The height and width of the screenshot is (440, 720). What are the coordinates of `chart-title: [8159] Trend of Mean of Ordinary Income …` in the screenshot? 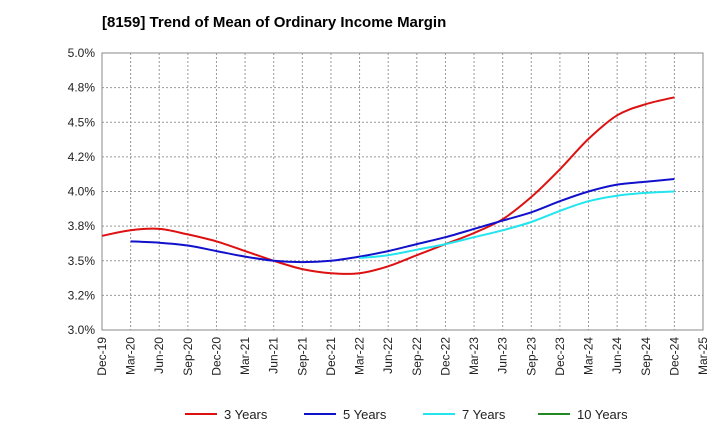 It's located at (274, 22).